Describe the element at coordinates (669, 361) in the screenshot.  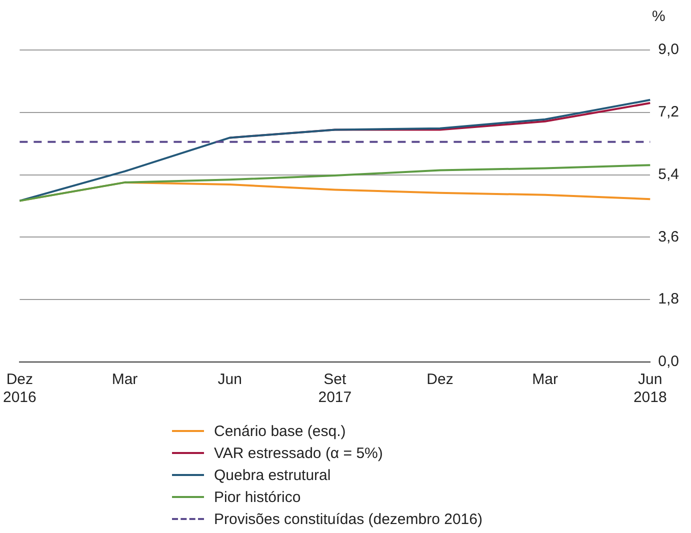
I see `y-tick-label: 0,0` at that location.